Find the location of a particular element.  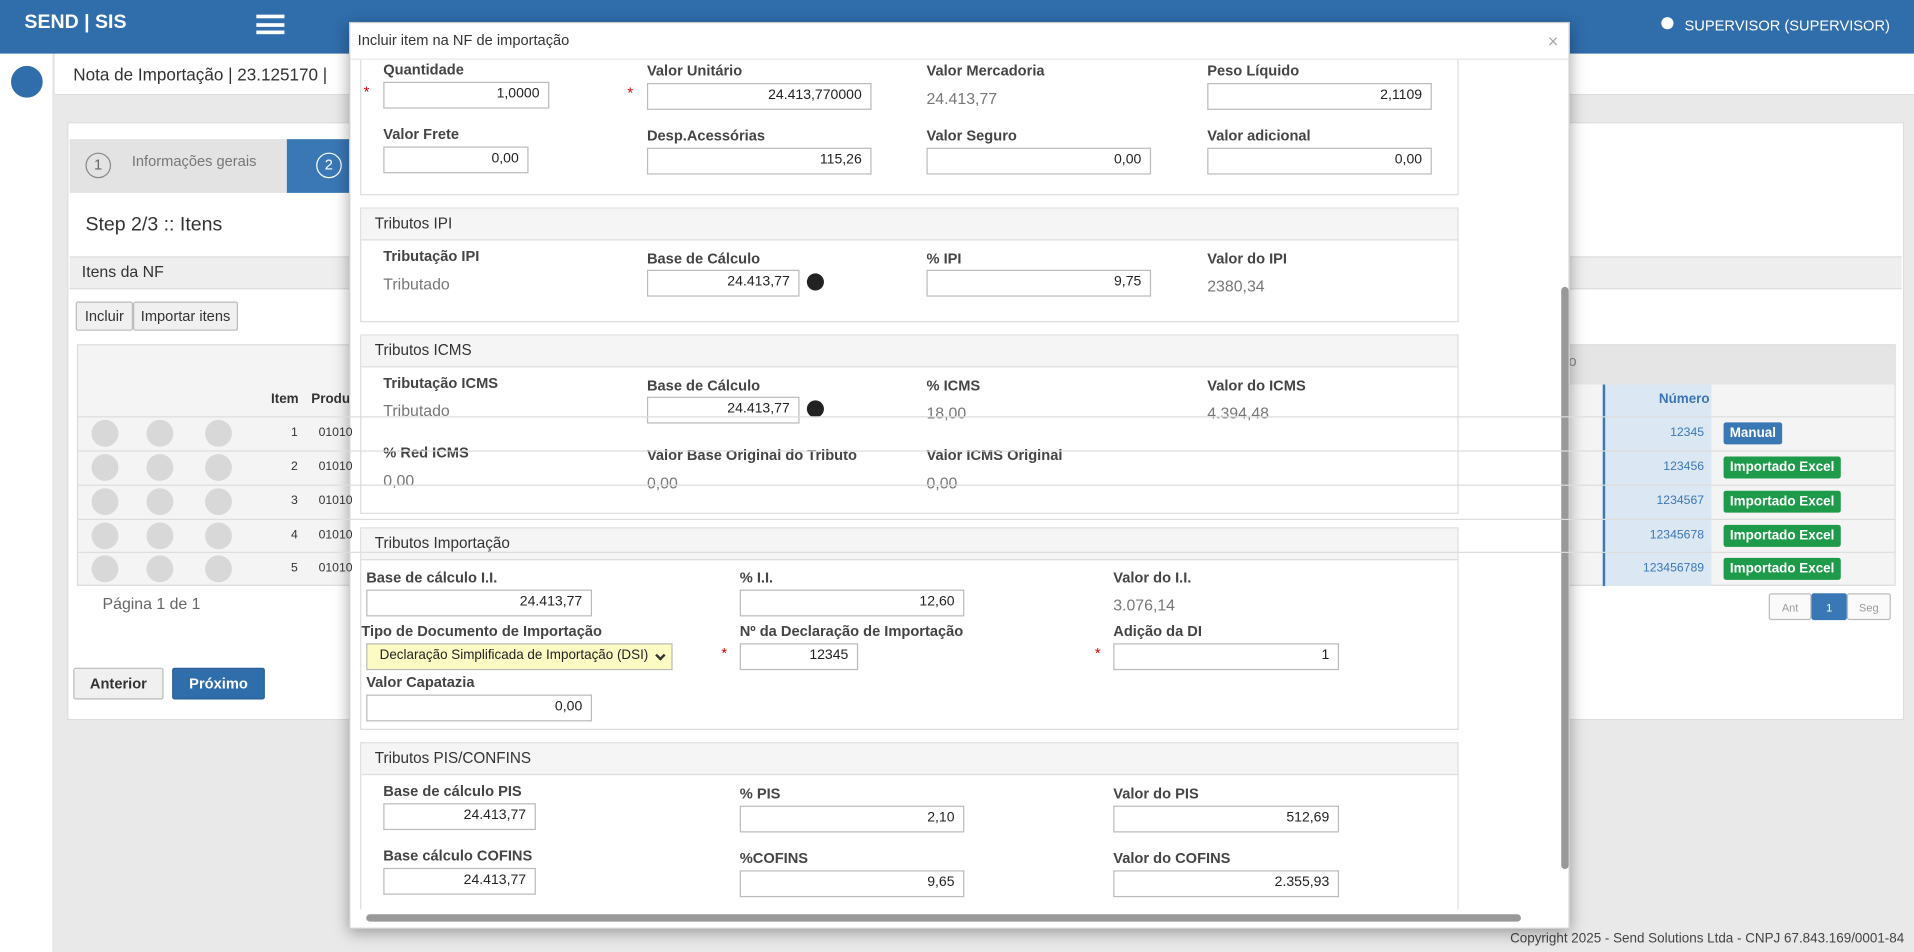

next-button: Próximo is located at coordinates (218, 683).